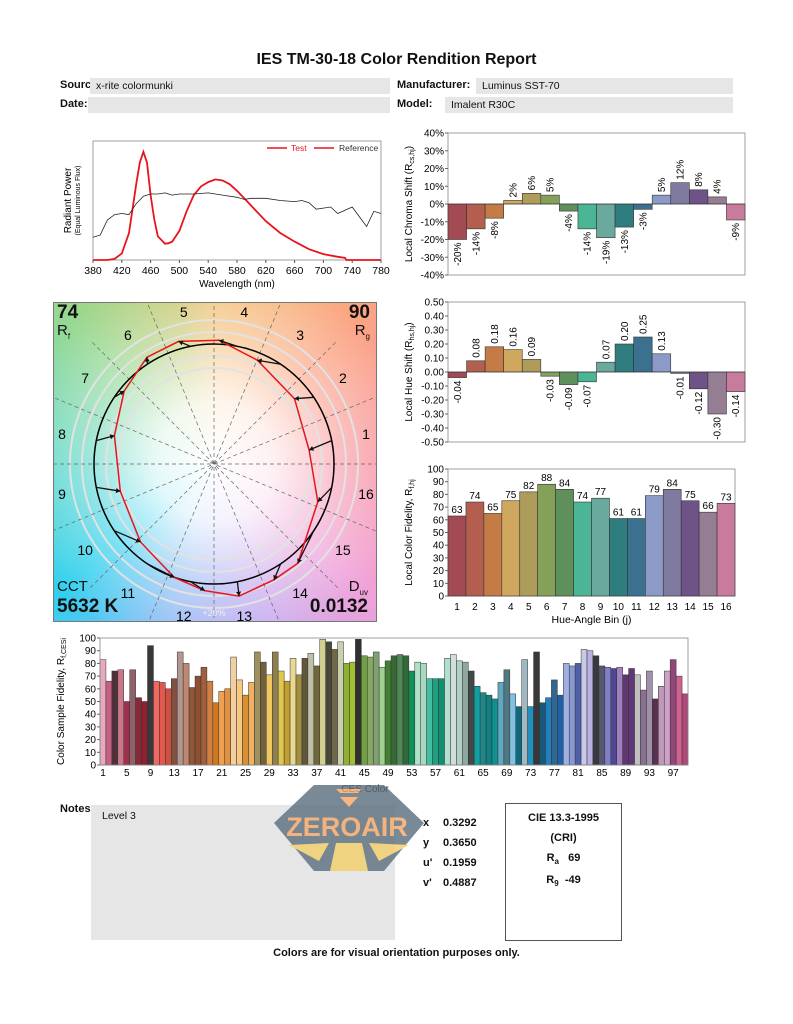  Describe the element at coordinates (588, 243) in the screenshot. I see `chroma_shift-data-label: -14%` at that location.